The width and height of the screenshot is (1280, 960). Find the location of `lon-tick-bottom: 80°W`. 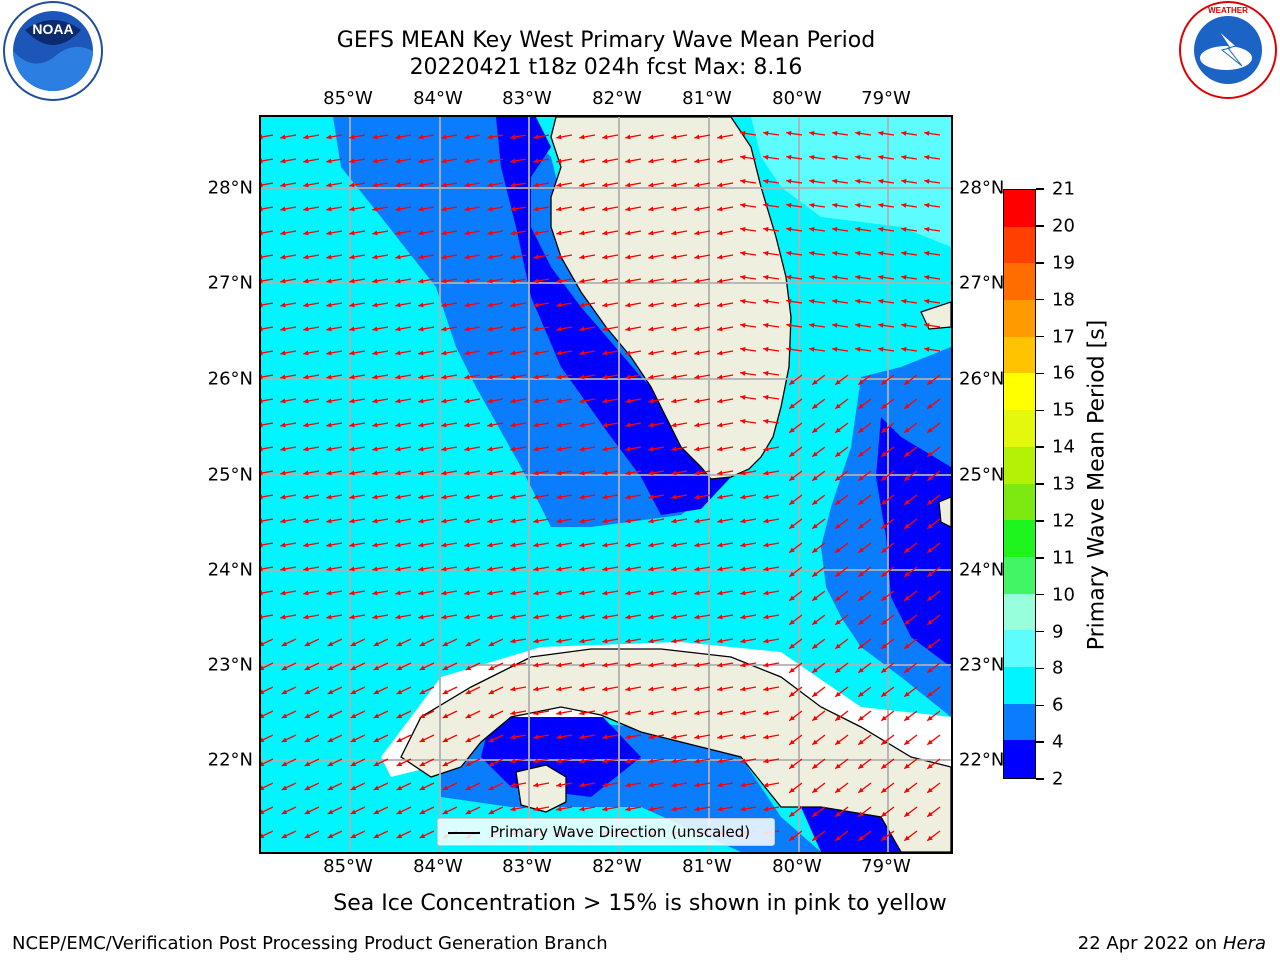

lon-tick-bottom: 80°W is located at coordinates (797, 866).